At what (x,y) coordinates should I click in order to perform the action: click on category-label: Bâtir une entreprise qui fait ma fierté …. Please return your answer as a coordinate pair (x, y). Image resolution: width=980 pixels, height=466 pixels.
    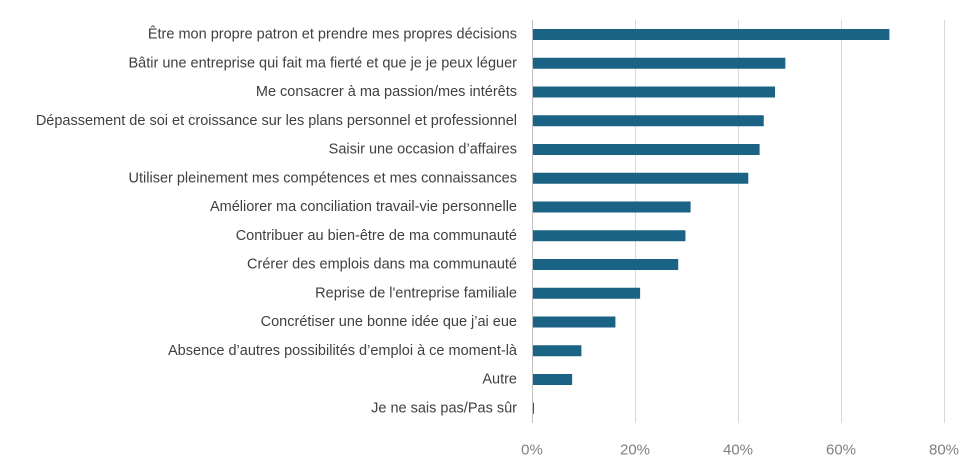
    Looking at the image, I should click on (322, 63).